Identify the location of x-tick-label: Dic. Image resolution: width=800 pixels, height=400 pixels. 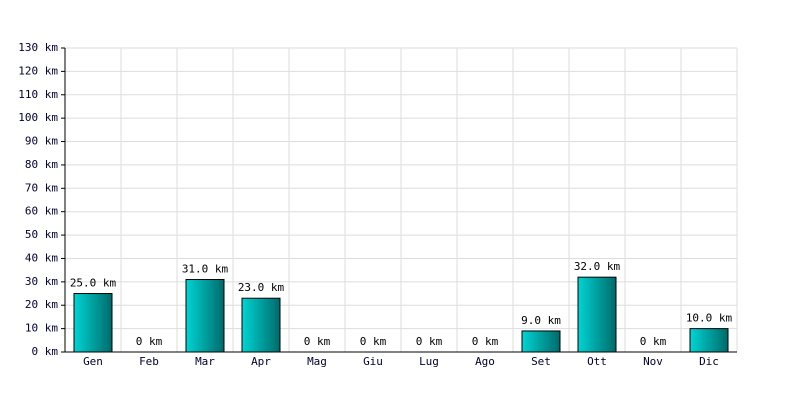
(709, 361).